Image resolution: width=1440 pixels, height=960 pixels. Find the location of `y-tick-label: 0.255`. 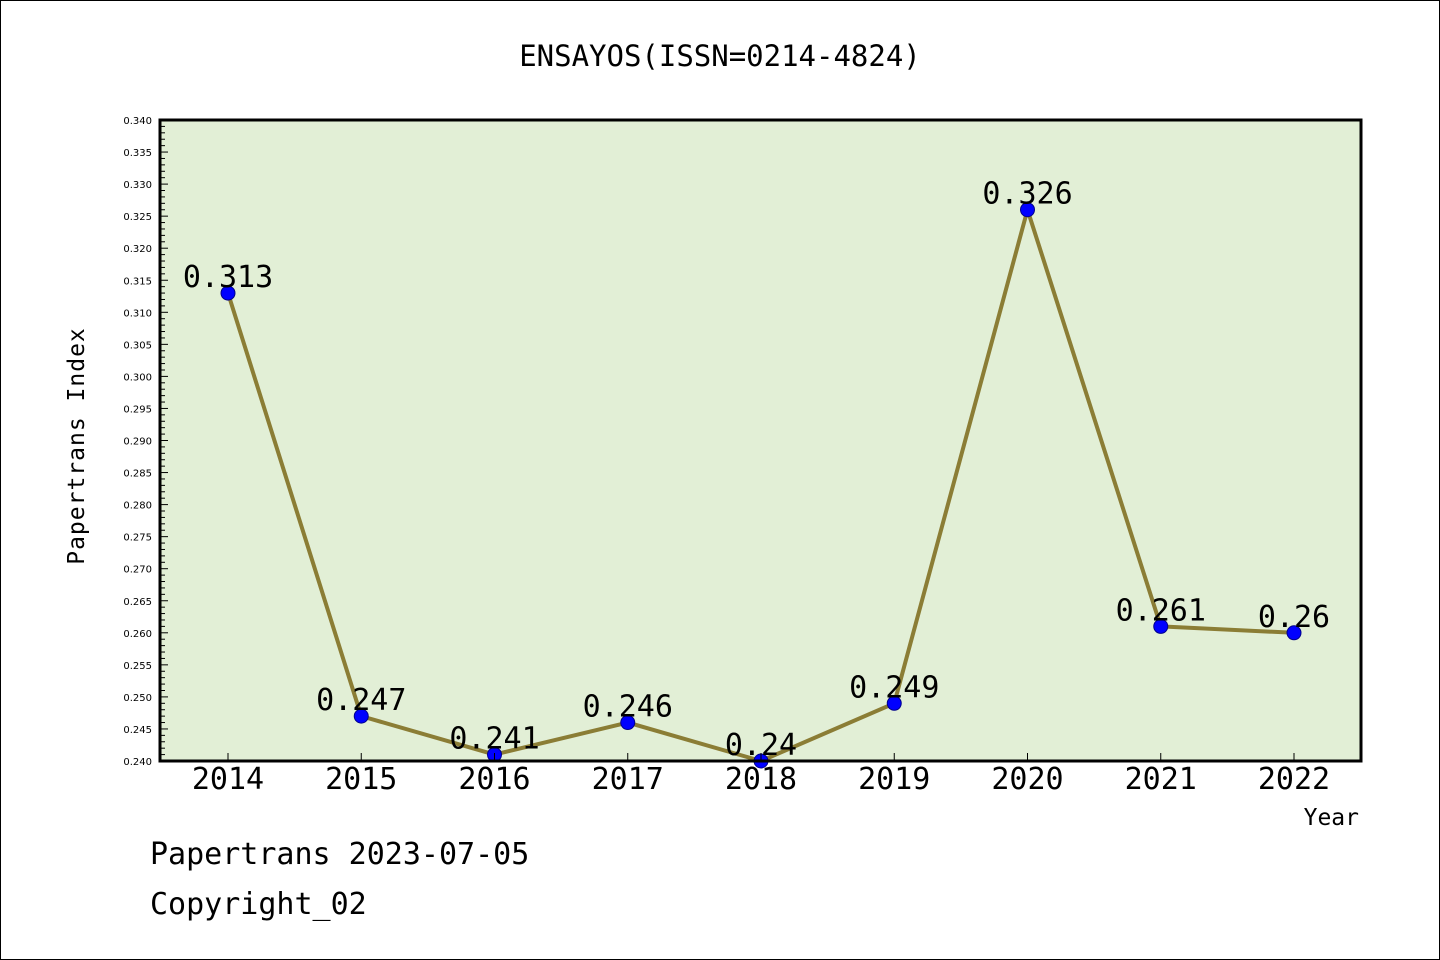

y-tick-label: 0.255 is located at coordinates (137, 666).